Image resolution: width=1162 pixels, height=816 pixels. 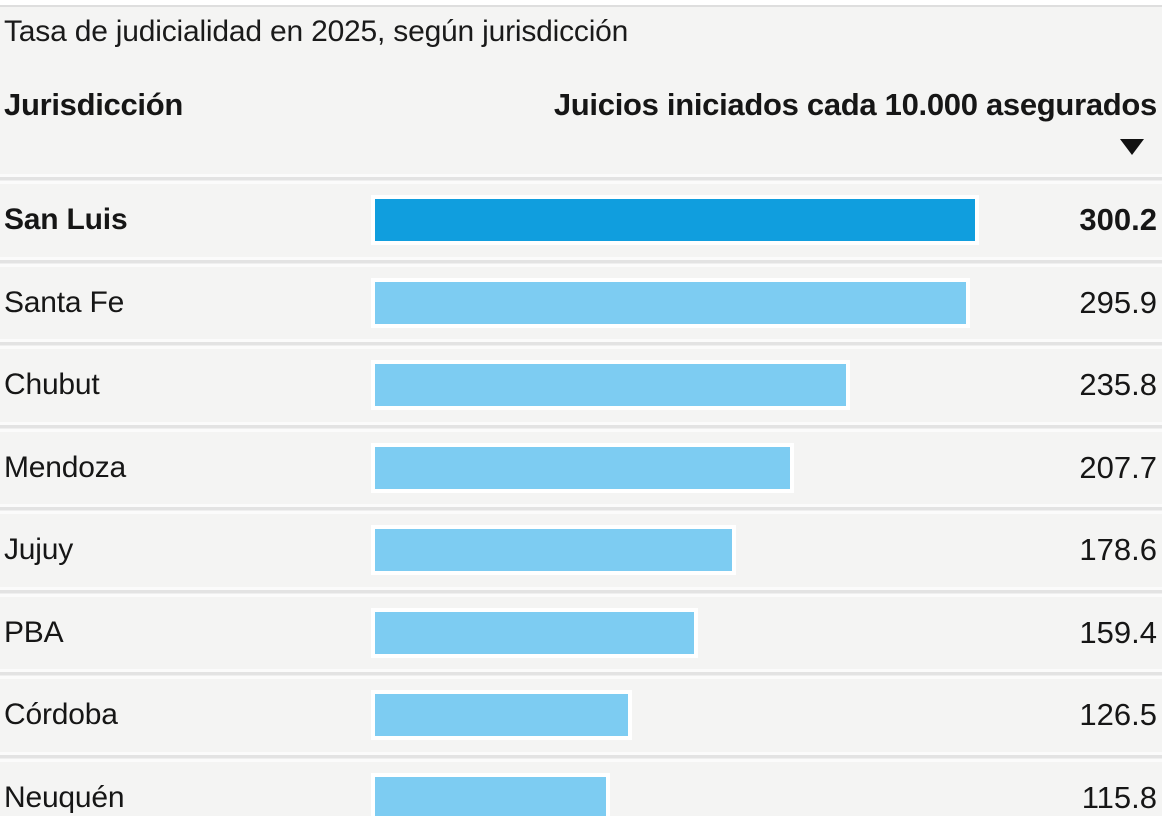 I want to click on table-row: Chubut 235.8, so click(x=581, y=385).